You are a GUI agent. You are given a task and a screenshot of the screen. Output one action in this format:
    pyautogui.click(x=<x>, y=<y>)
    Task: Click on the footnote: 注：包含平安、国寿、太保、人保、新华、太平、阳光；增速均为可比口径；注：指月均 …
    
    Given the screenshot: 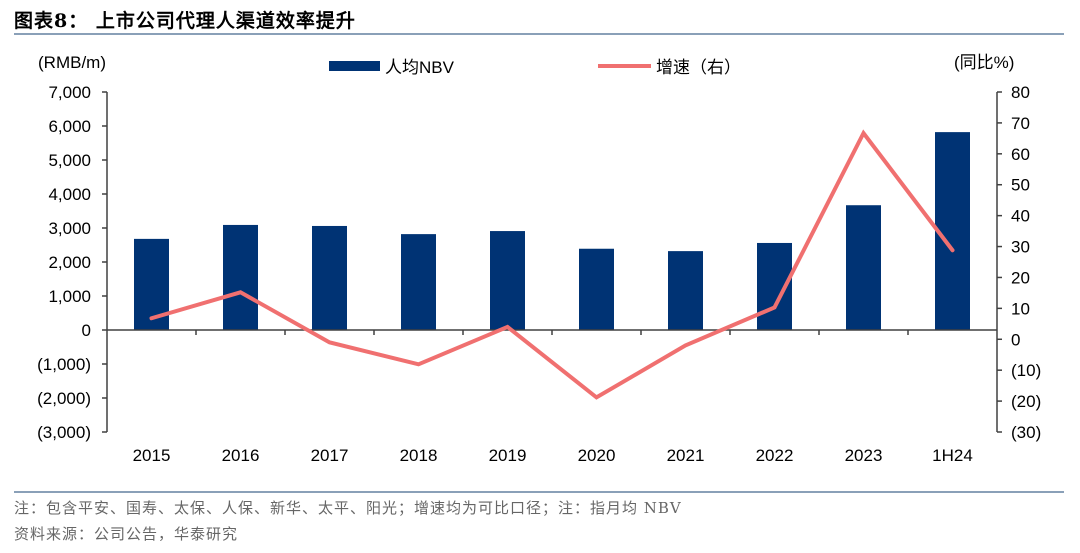 What is the action you would take?
    pyautogui.click(x=348, y=508)
    